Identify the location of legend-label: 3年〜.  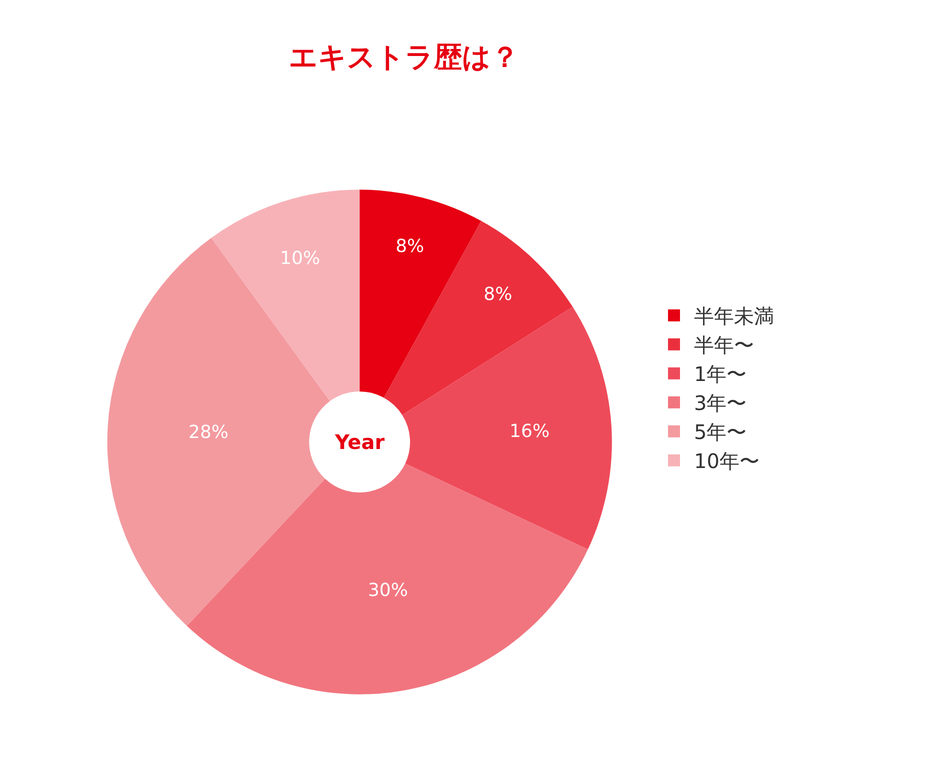
(720, 403).